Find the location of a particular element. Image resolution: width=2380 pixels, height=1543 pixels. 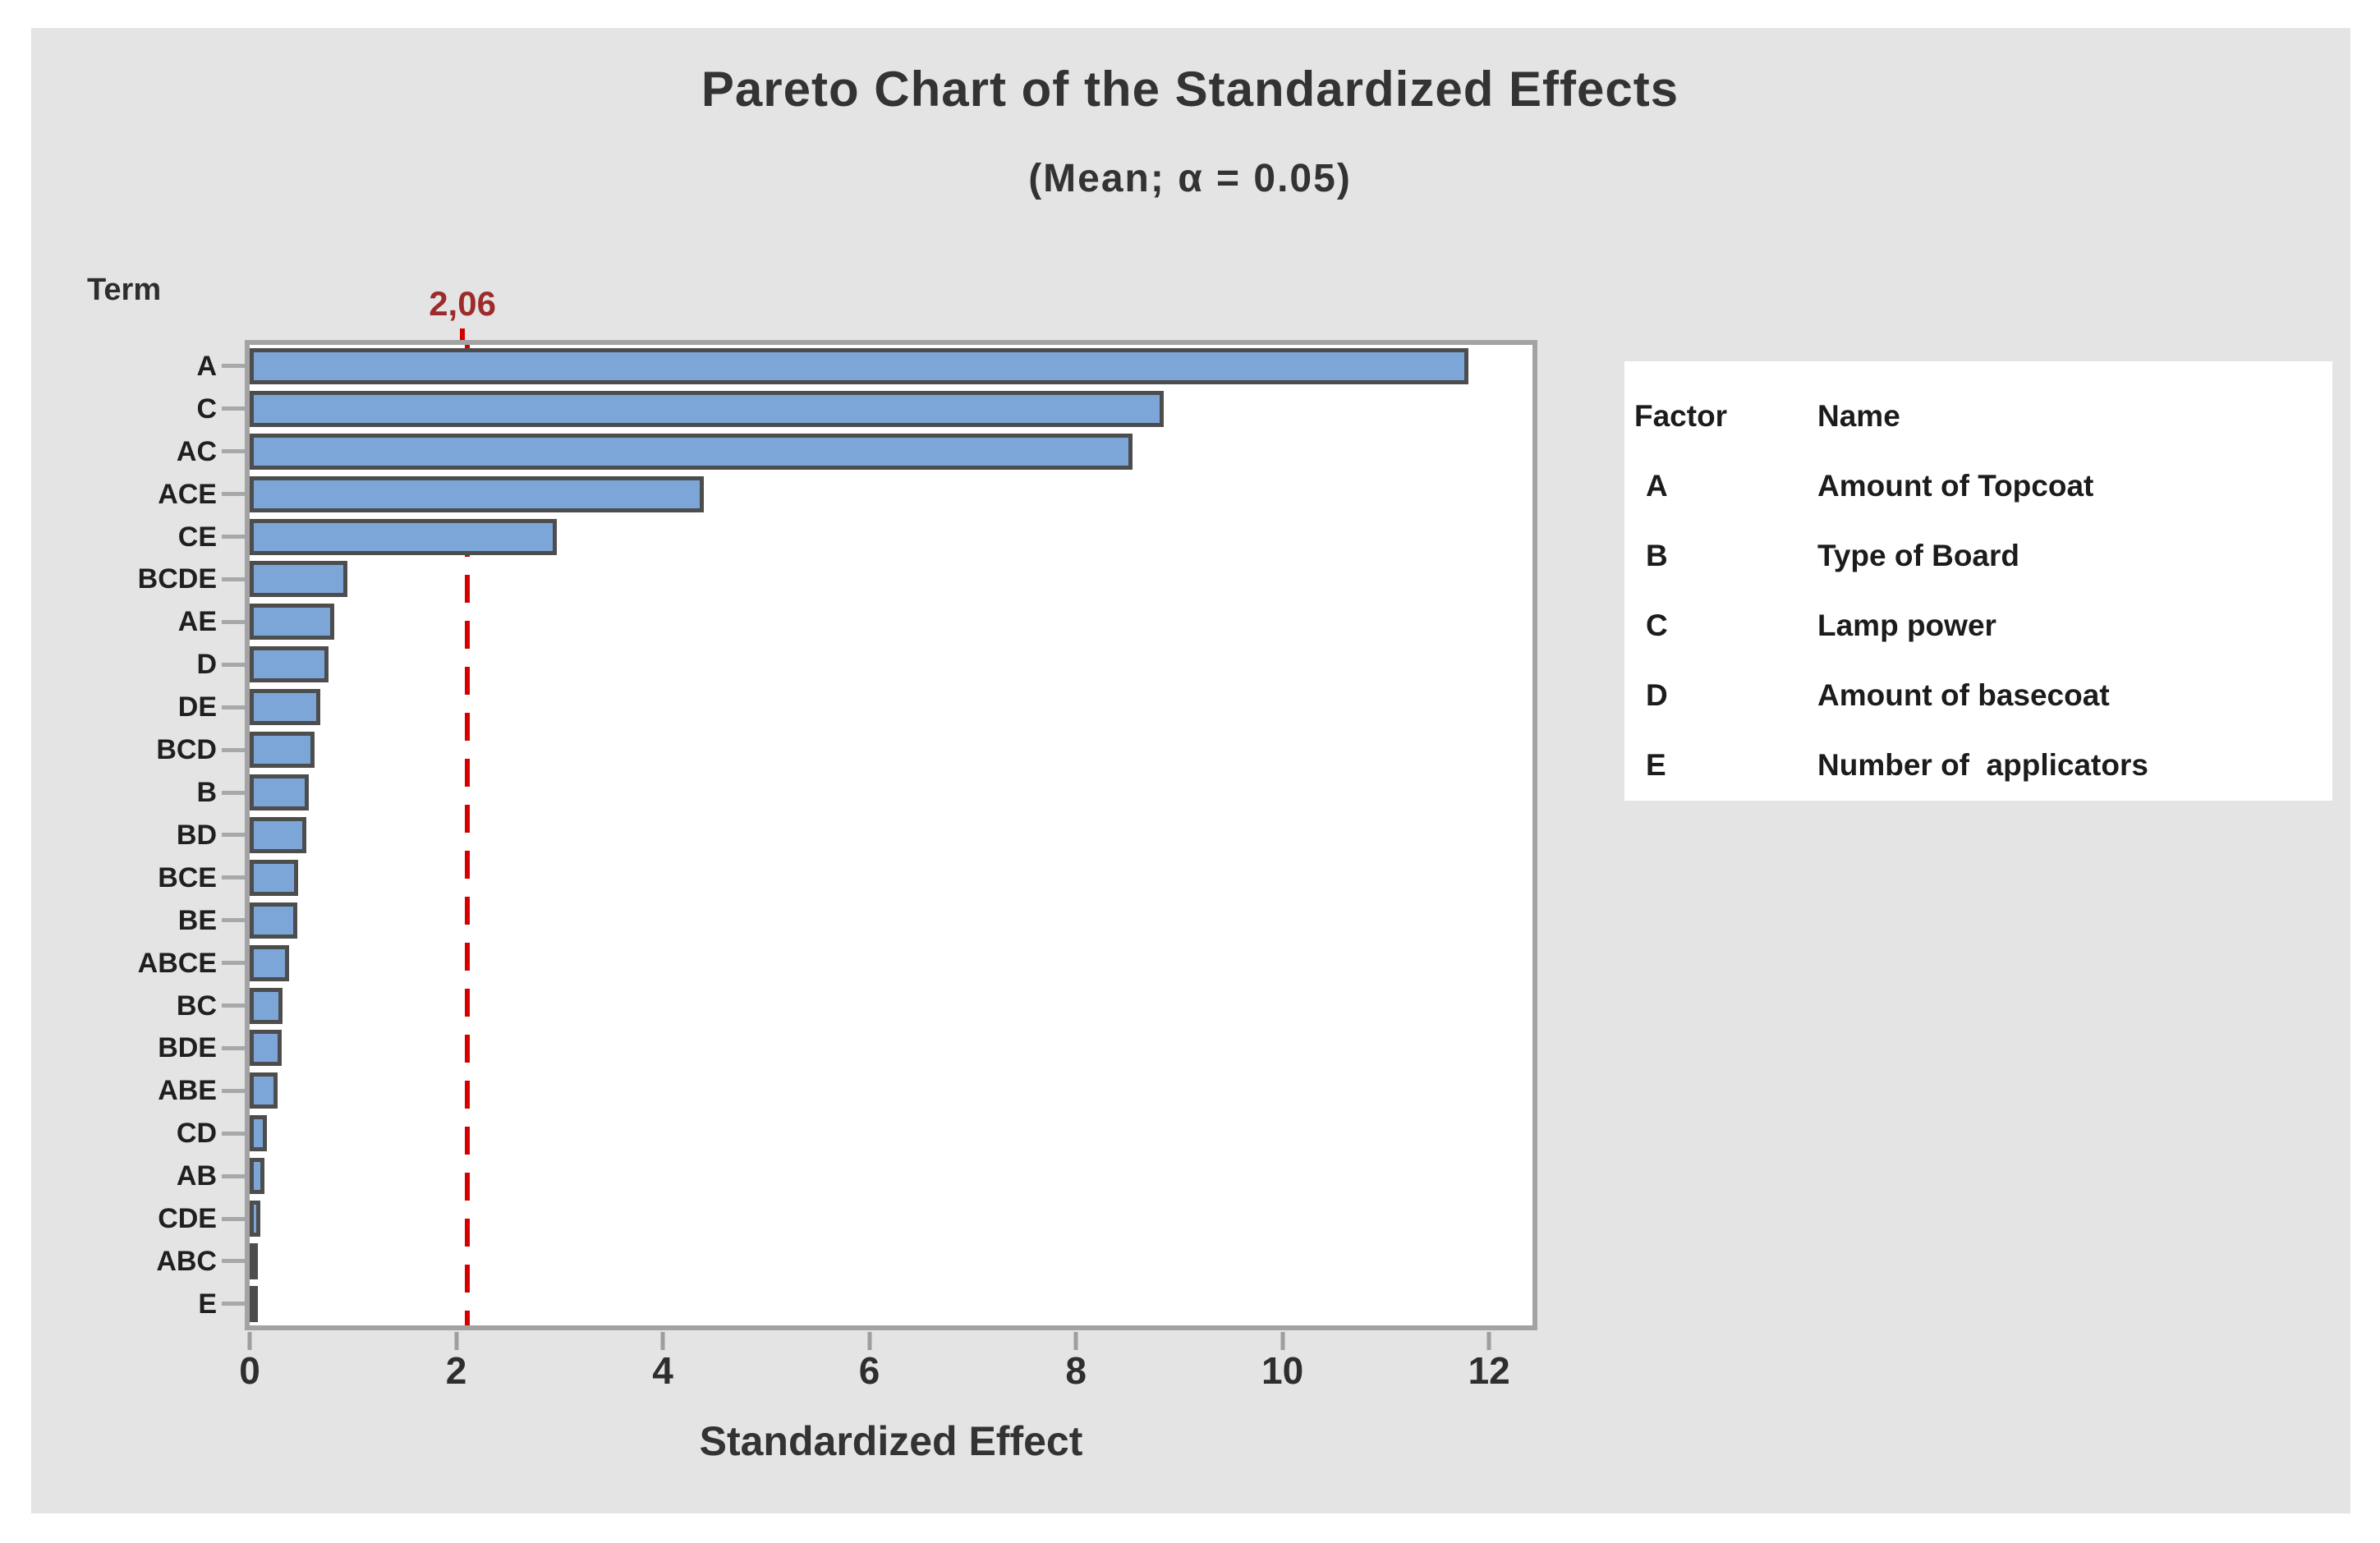

bar-row: AE is located at coordinates (807, 621).